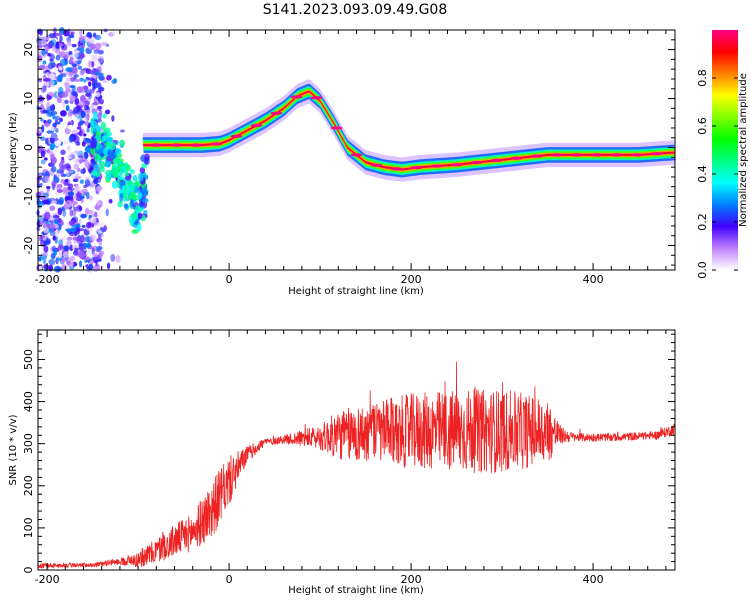  I want to click on y-tick-label: 0, so click(28, 147).